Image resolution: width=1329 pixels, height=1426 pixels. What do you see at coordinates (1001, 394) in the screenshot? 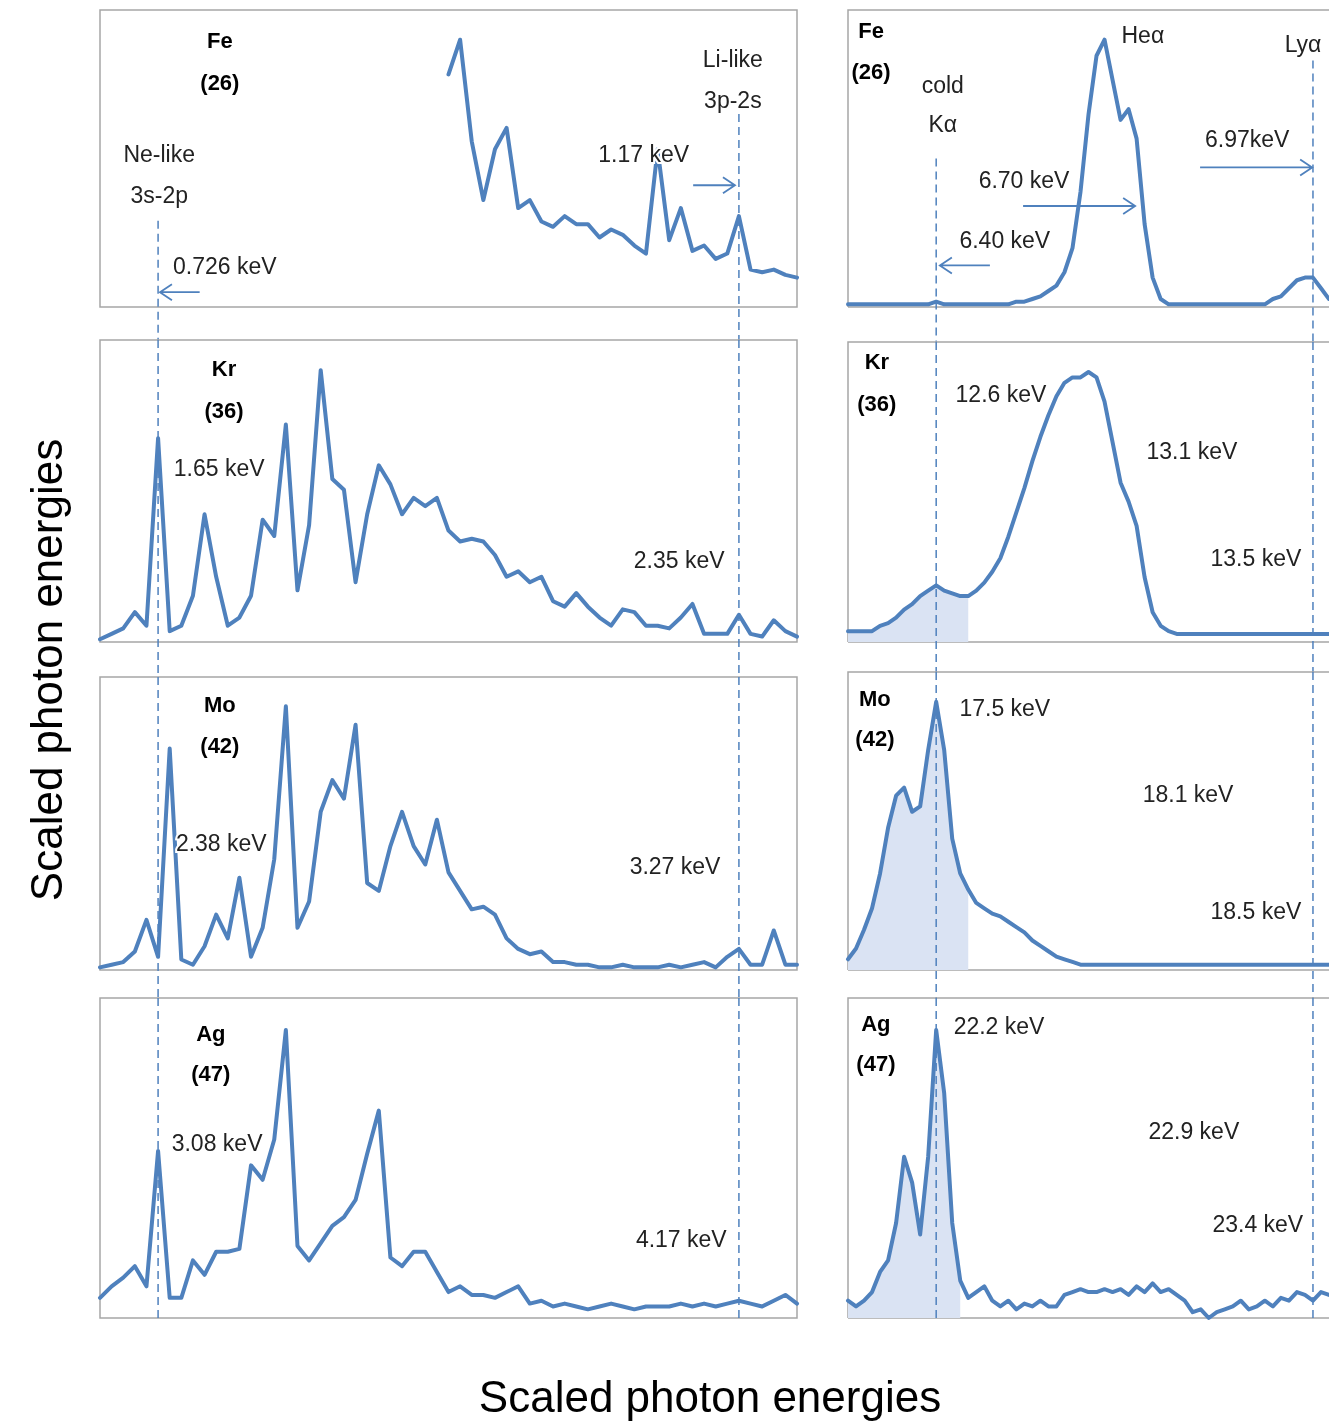
I see `annotation: 12.6 keV` at bounding box center [1001, 394].